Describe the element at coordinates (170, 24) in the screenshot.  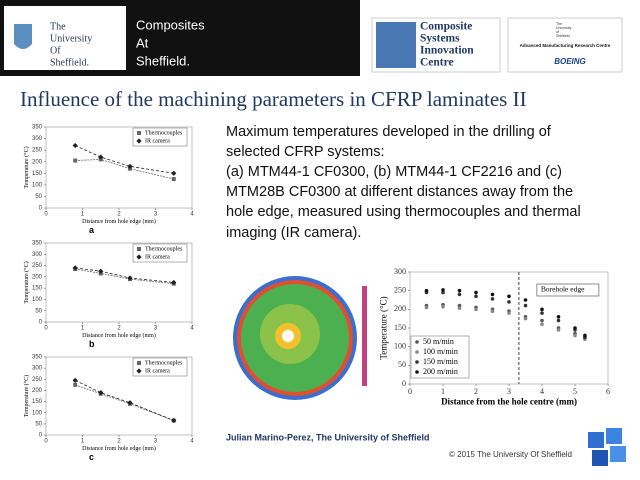
I see `composites-text: Composites` at that location.